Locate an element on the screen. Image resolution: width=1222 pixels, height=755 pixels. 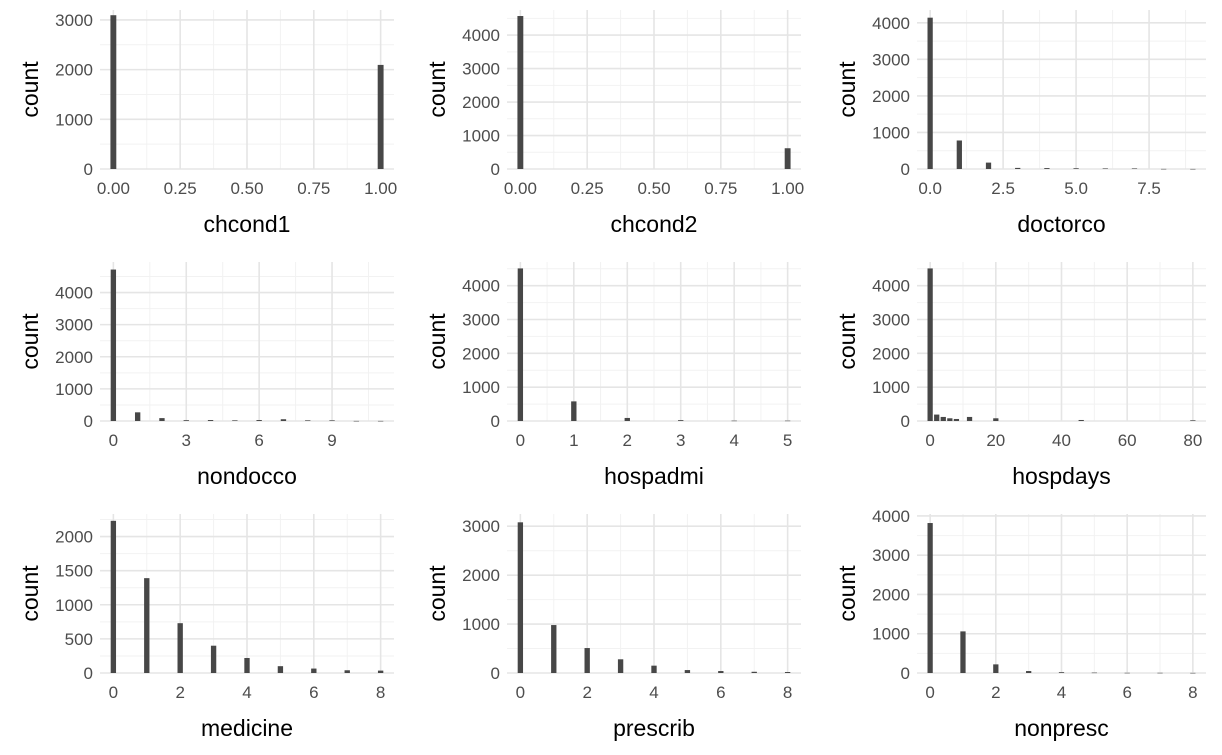
panel-hospadmi: 0 1 2 3 4 5 0 1000 2000 3000 4000 hospadmi count is located at coordinates (612, 375).